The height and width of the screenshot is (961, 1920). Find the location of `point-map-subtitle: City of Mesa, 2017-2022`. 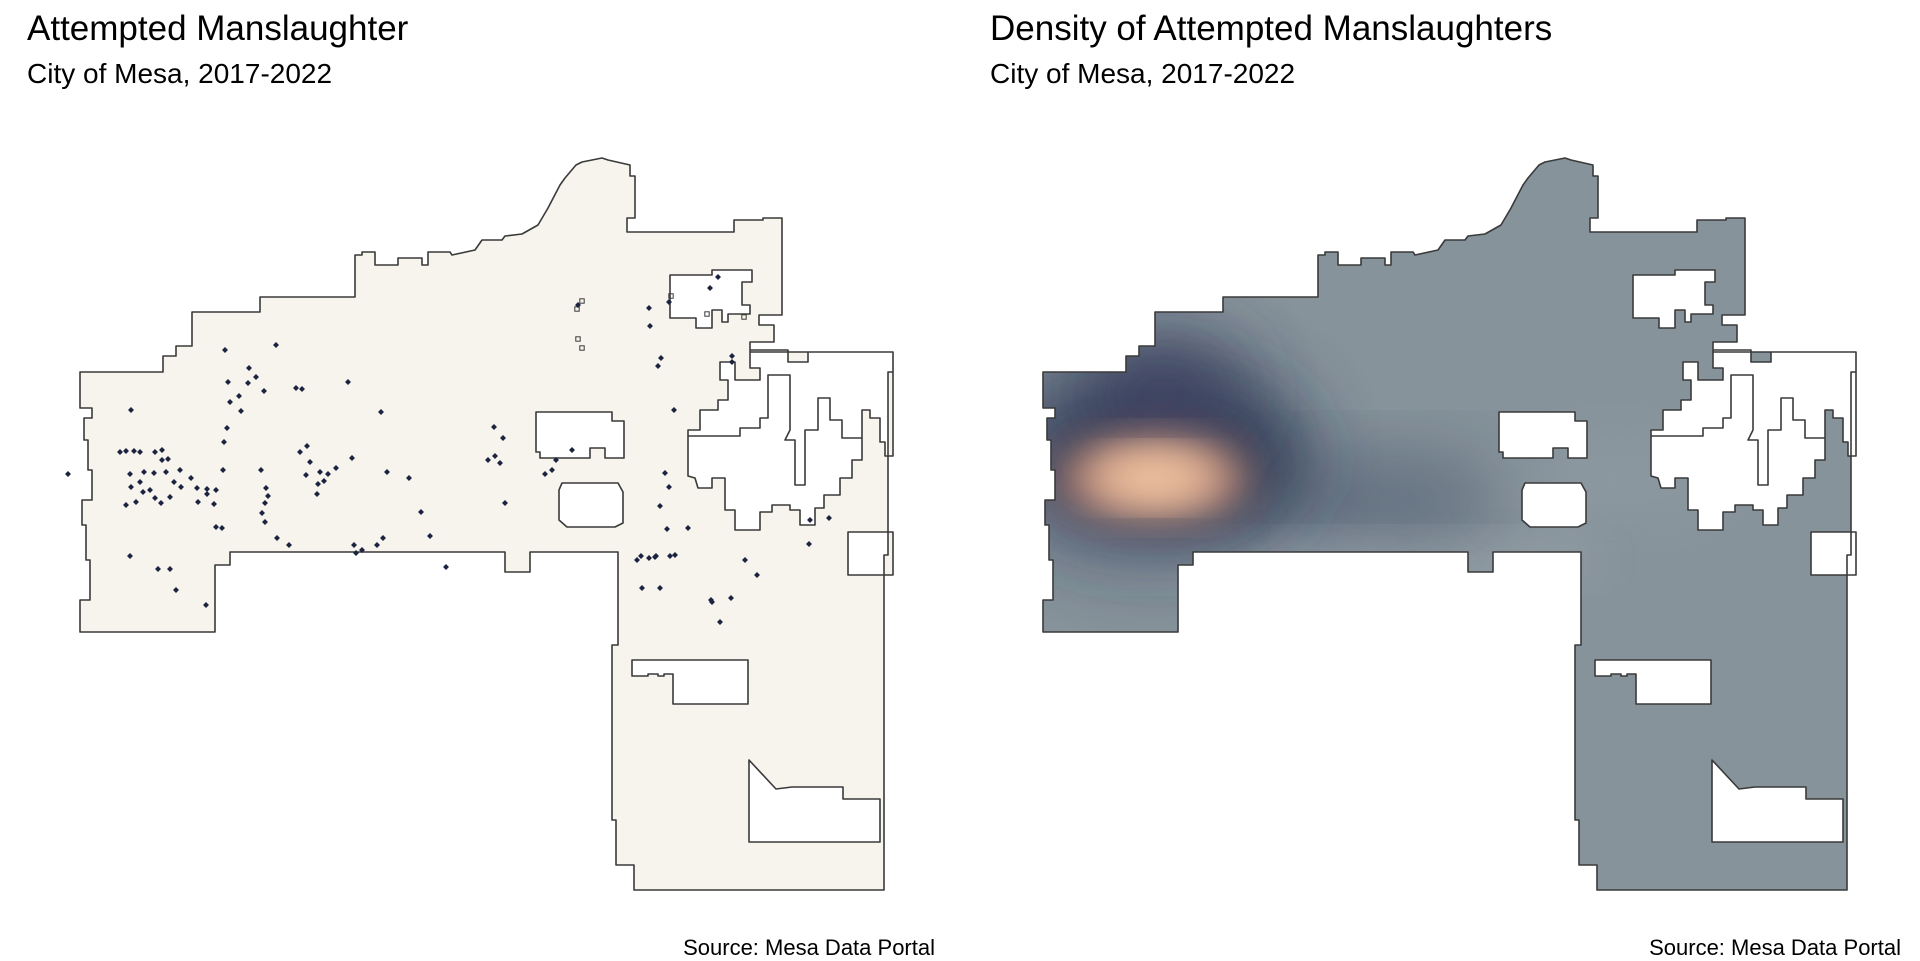

point-map-subtitle: City of Mesa, 2017-2022 is located at coordinates (180, 73).